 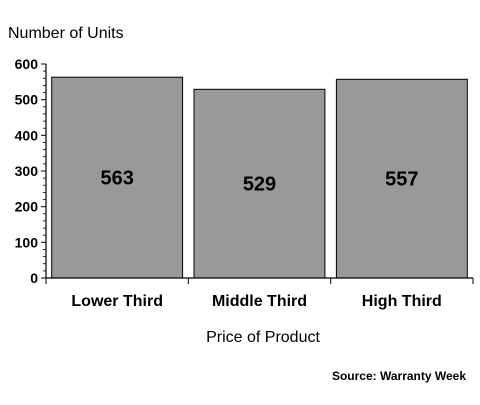 I want to click on y-tick-label: 100, so click(x=27, y=242).